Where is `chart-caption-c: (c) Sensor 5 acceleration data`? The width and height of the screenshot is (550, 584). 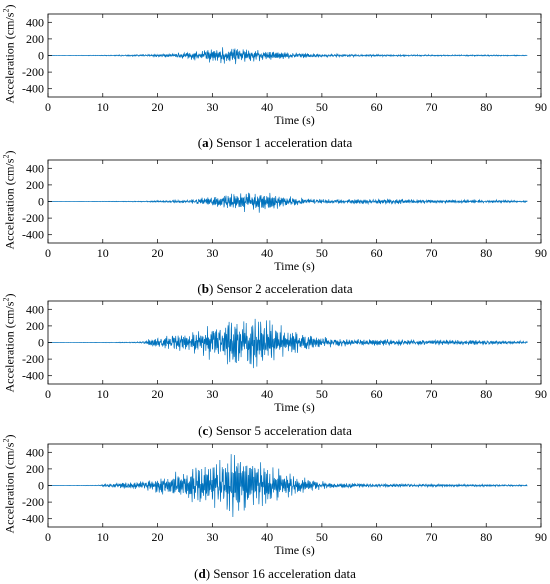 chart-caption-c: (c) Sensor 5 acceleration data is located at coordinates (275, 430).